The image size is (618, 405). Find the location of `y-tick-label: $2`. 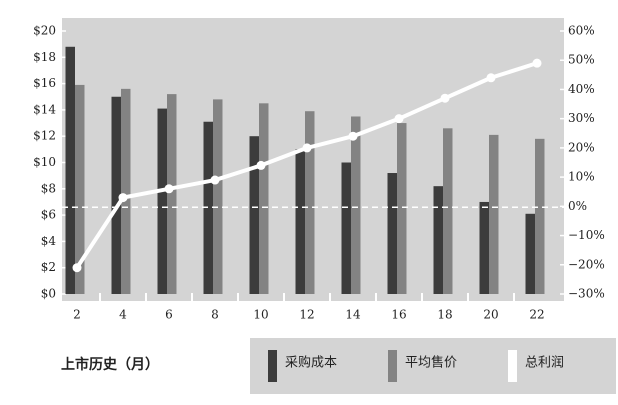

y-tick-label: $2 is located at coordinates (48, 267).